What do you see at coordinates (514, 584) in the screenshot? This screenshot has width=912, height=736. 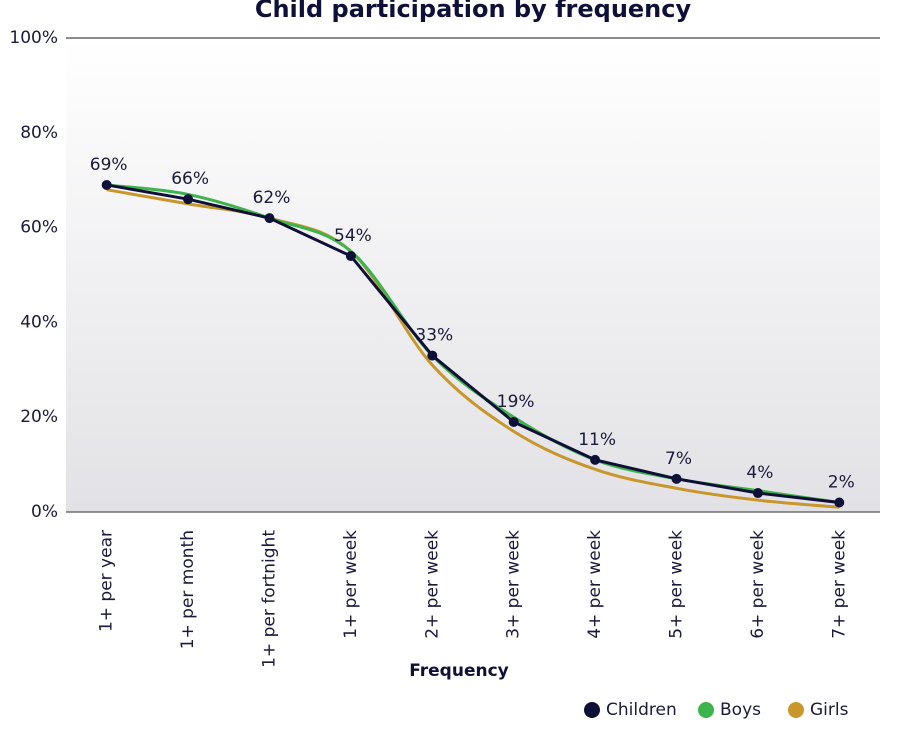 I see `x-tick-label: 3+ per week` at bounding box center [514, 584].